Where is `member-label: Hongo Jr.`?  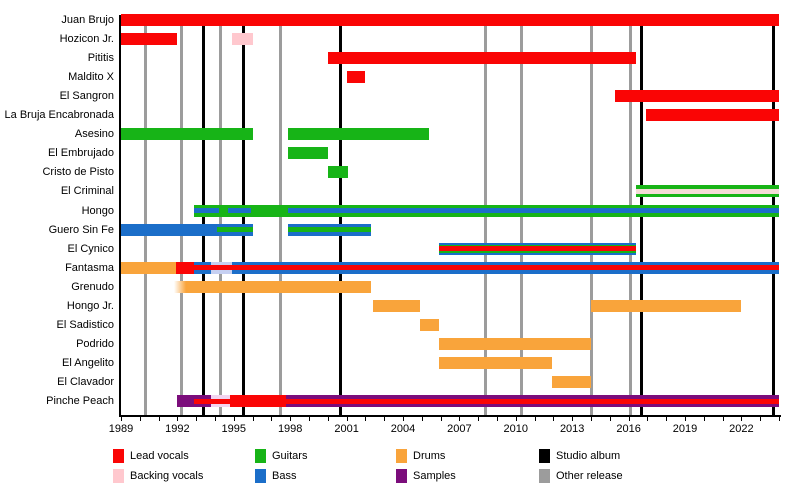
member-label: Hongo Jr. is located at coordinates (90, 305).